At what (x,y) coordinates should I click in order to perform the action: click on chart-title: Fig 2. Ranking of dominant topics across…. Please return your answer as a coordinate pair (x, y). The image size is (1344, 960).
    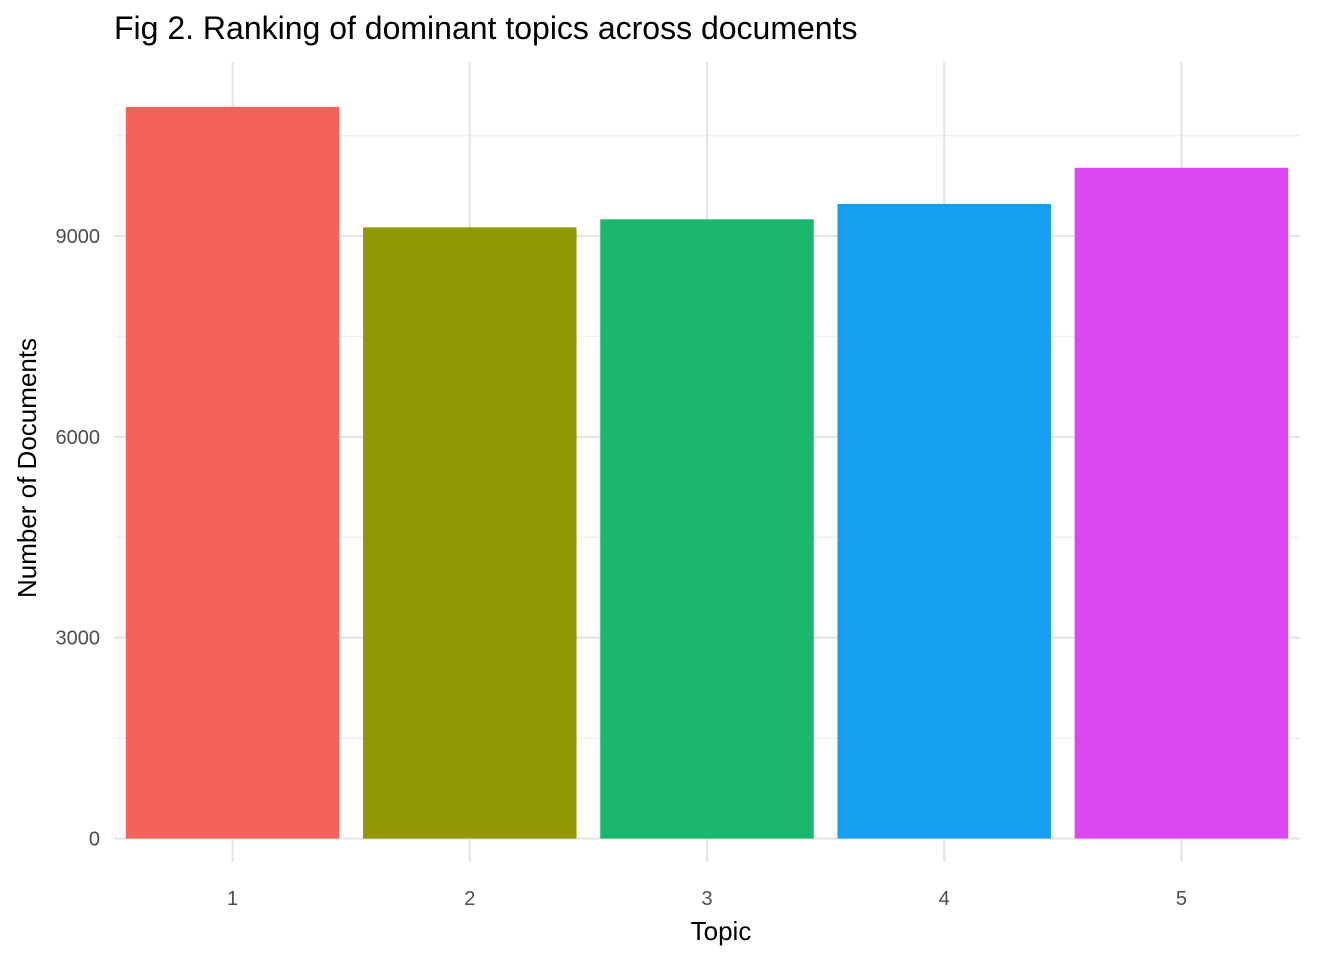
    Looking at the image, I should click on (485, 28).